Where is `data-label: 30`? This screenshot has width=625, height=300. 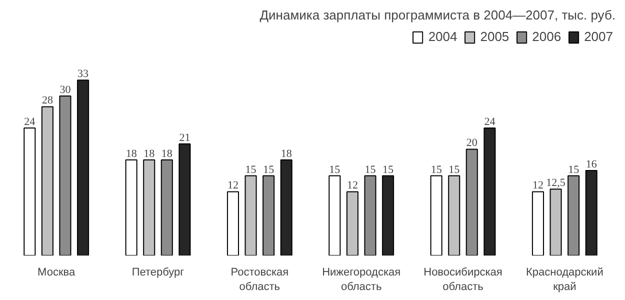
data-label: 30 is located at coordinates (66, 90).